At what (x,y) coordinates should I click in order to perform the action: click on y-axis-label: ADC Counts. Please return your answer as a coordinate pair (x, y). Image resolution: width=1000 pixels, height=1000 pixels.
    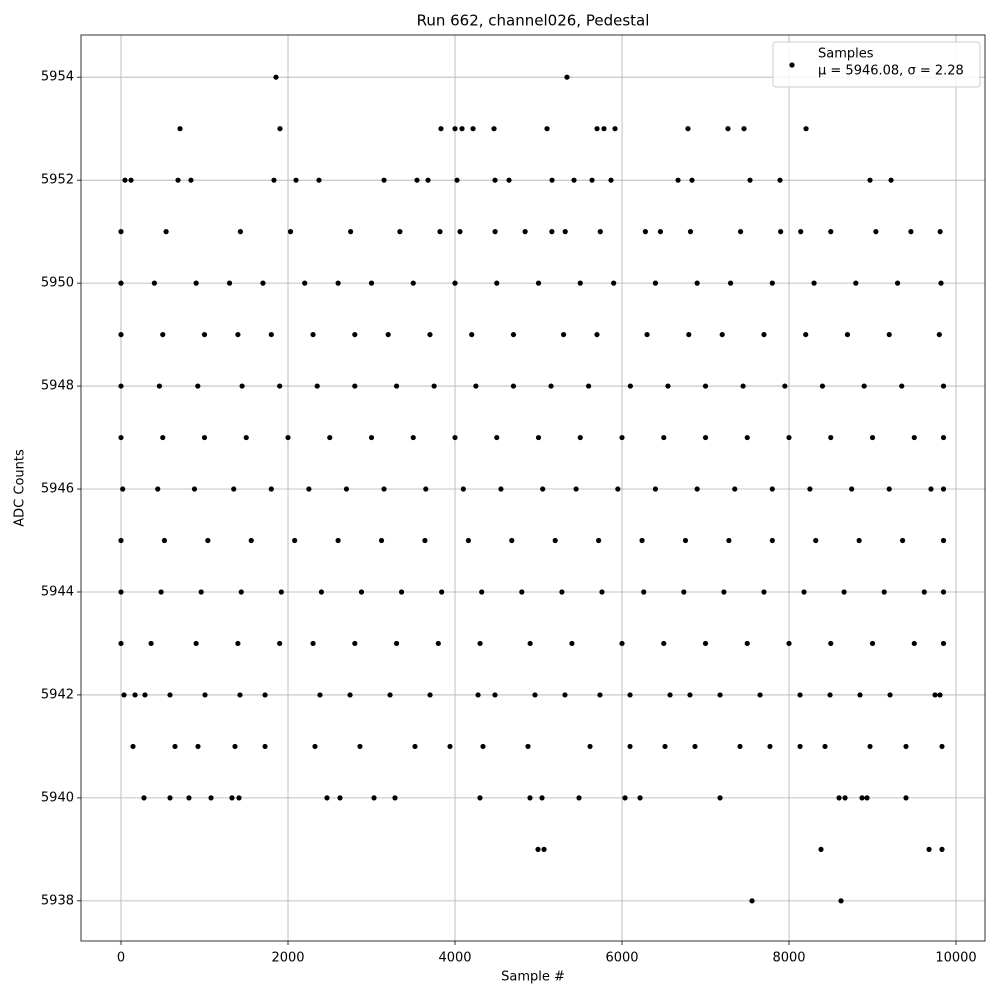
    Looking at the image, I should click on (20, 488).